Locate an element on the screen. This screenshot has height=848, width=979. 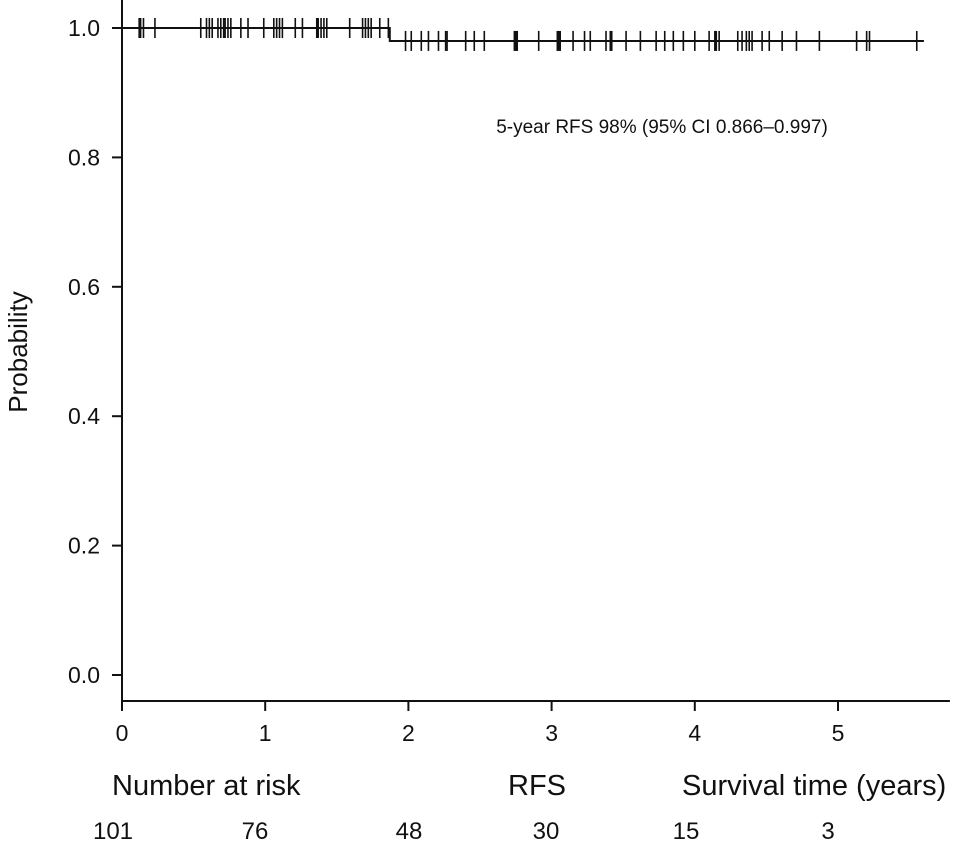
risk-table-header-right: Survival time (years) is located at coordinates (814, 786).